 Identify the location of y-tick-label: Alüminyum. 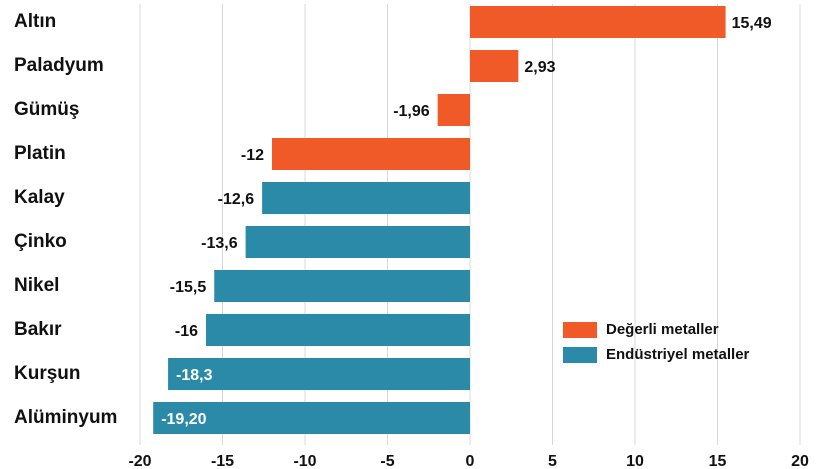
(65, 417).